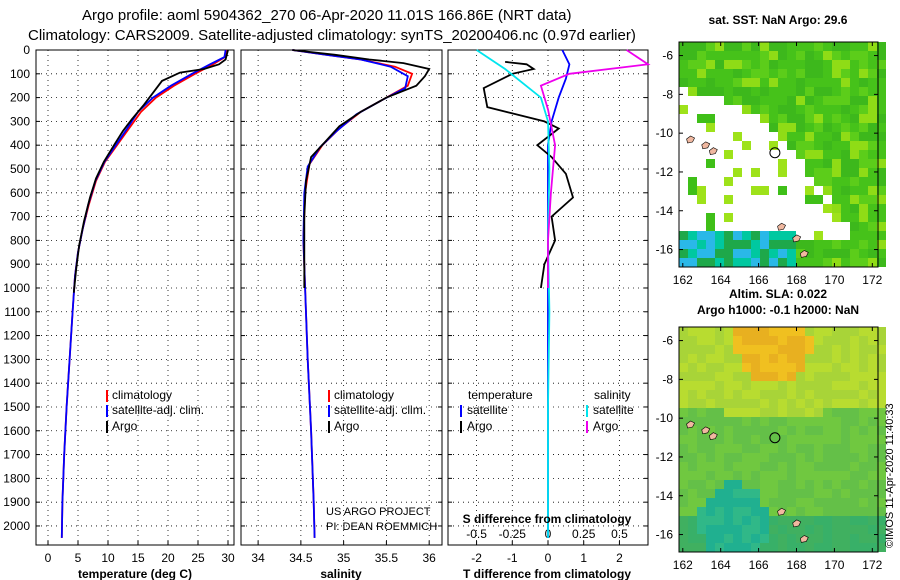 The height and width of the screenshot is (580, 900). What do you see at coordinates (834, 565) in the screenshot?
I see `map-x-tick-label: 170` at bounding box center [834, 565].